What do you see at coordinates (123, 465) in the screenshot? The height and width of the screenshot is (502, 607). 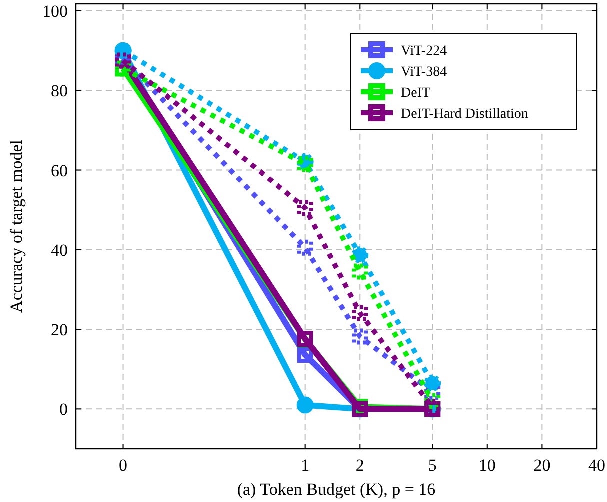 I see `x-tick-label: 0` at bounding box center [123, 465].